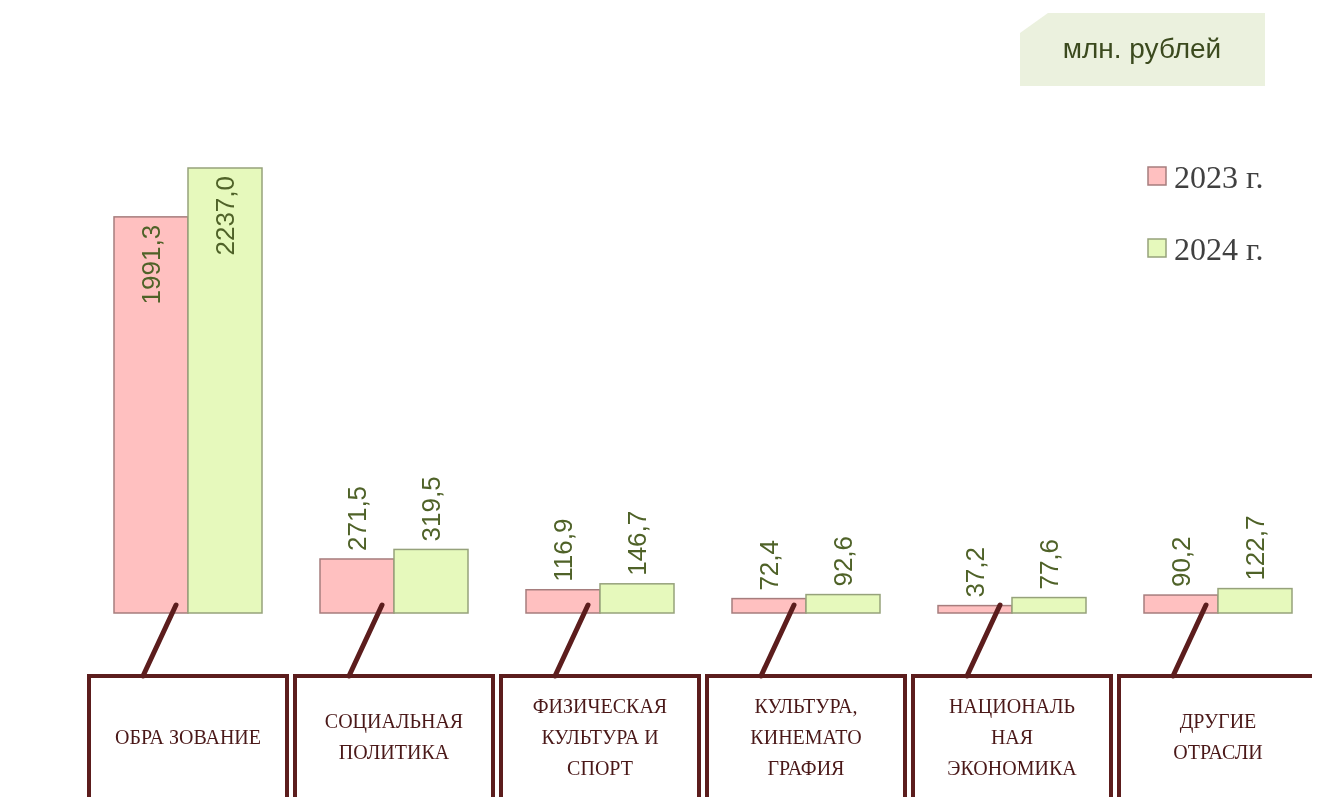 Image resolution: width=1320 pixels, height=805 pixels. What do you see at coordinates (1255, 548) in the screenshot?
I see `data-label: 122,7` at bounding box center [1255, 548].